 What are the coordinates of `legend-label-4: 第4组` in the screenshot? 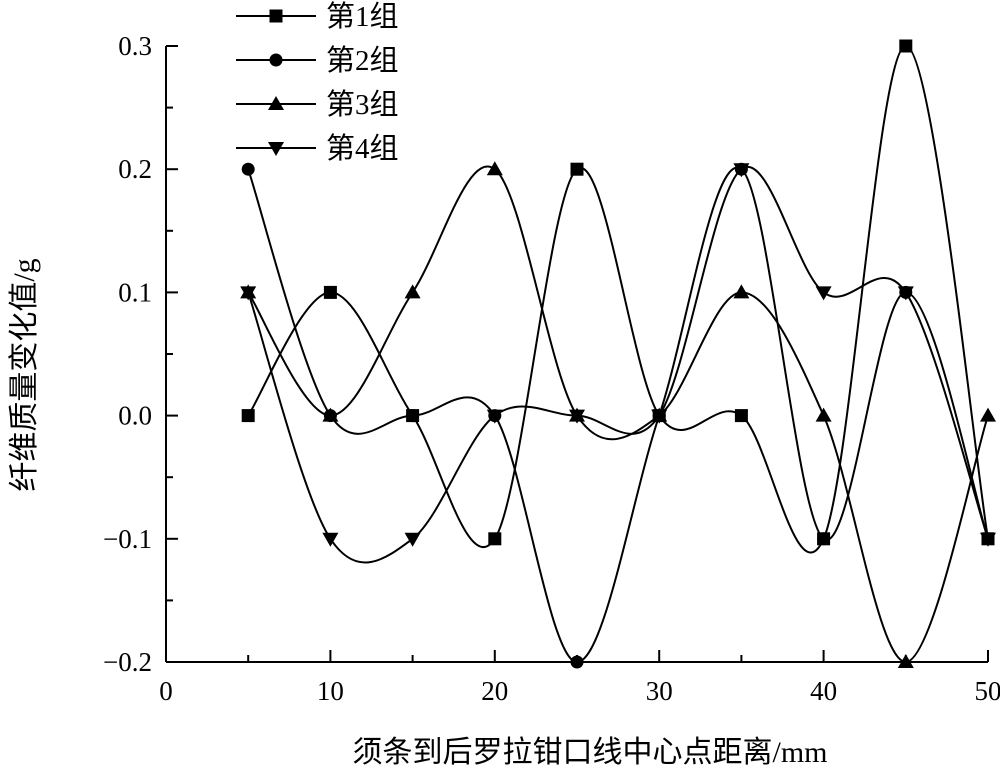 It's located at (362, 148).